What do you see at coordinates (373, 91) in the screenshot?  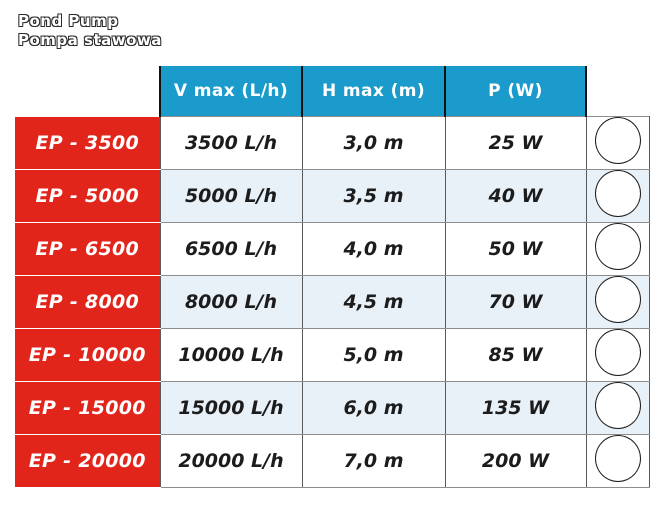 I see `header-cell-h-max: H max (m)` at bounding box center [373, 91].